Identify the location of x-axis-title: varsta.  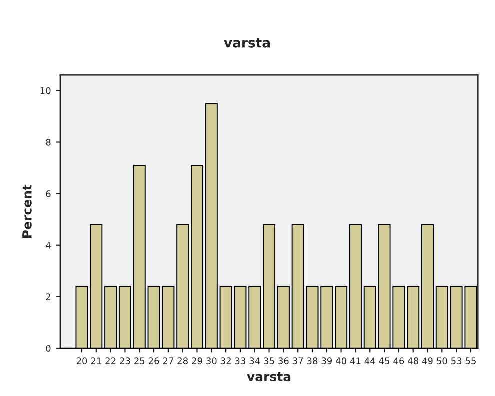
(269, 377).